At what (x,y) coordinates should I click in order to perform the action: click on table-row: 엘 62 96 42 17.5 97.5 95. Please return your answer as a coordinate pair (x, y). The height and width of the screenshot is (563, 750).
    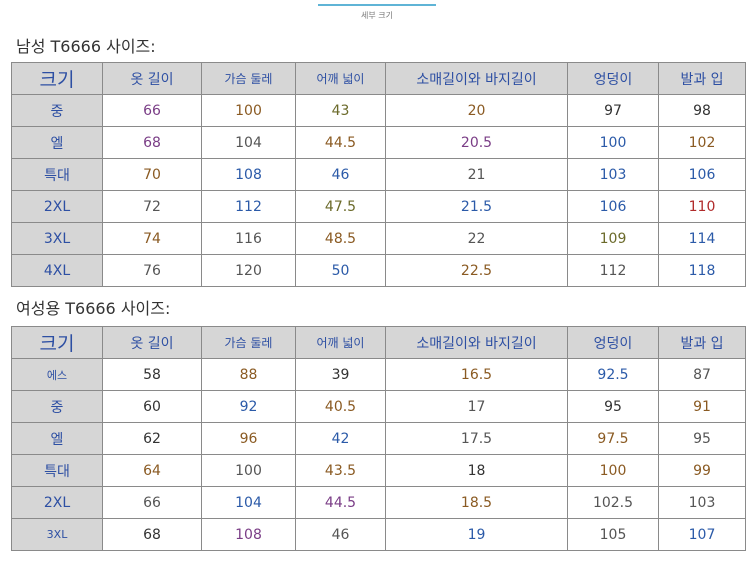
    Looking at the image, I should click on (378, 438).